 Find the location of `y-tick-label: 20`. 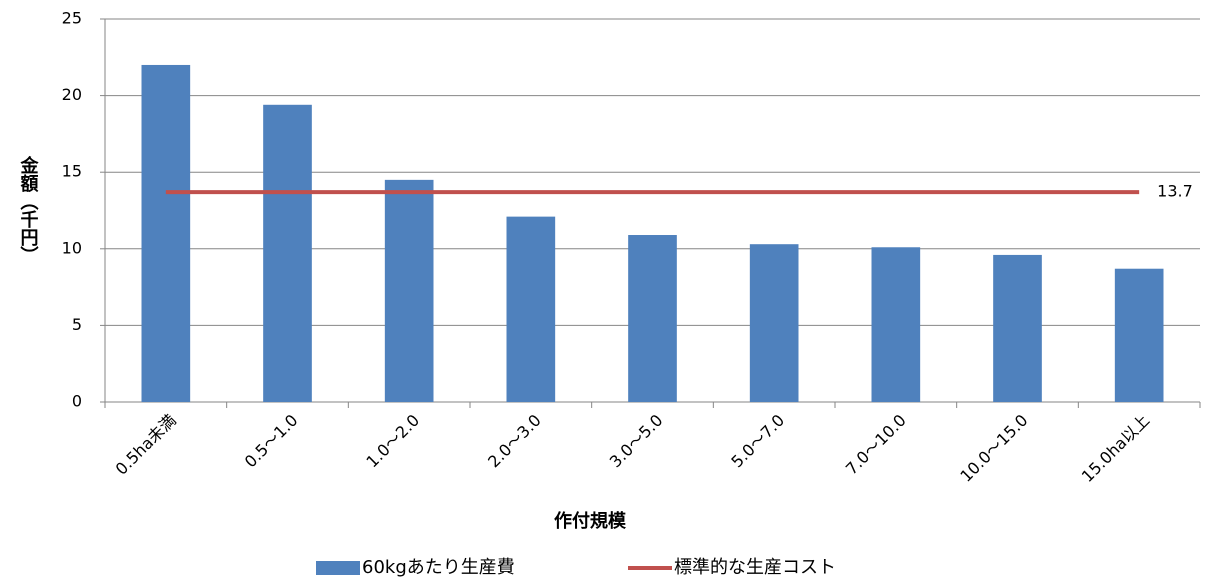

y-tick-label: 20 is located at coordinates (72, 94).